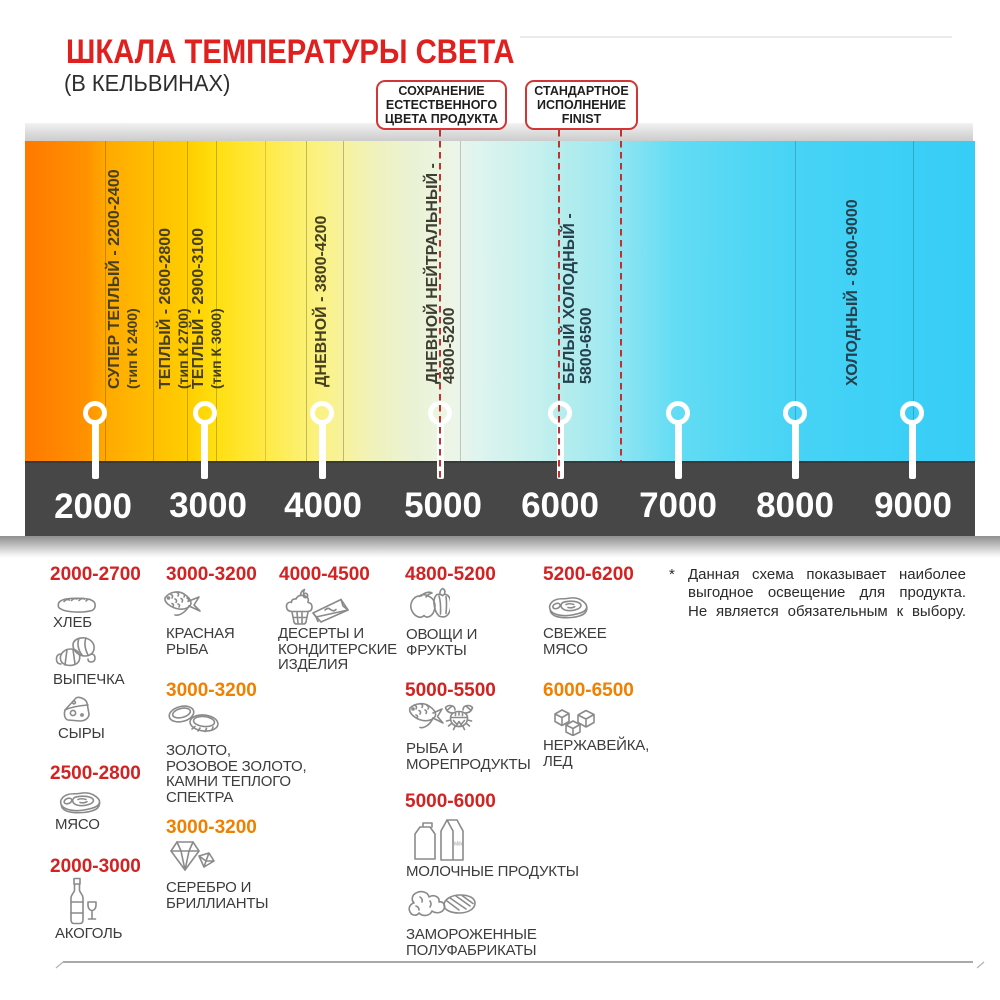  I want to click on svg-text: Milk, so click(458, 845).